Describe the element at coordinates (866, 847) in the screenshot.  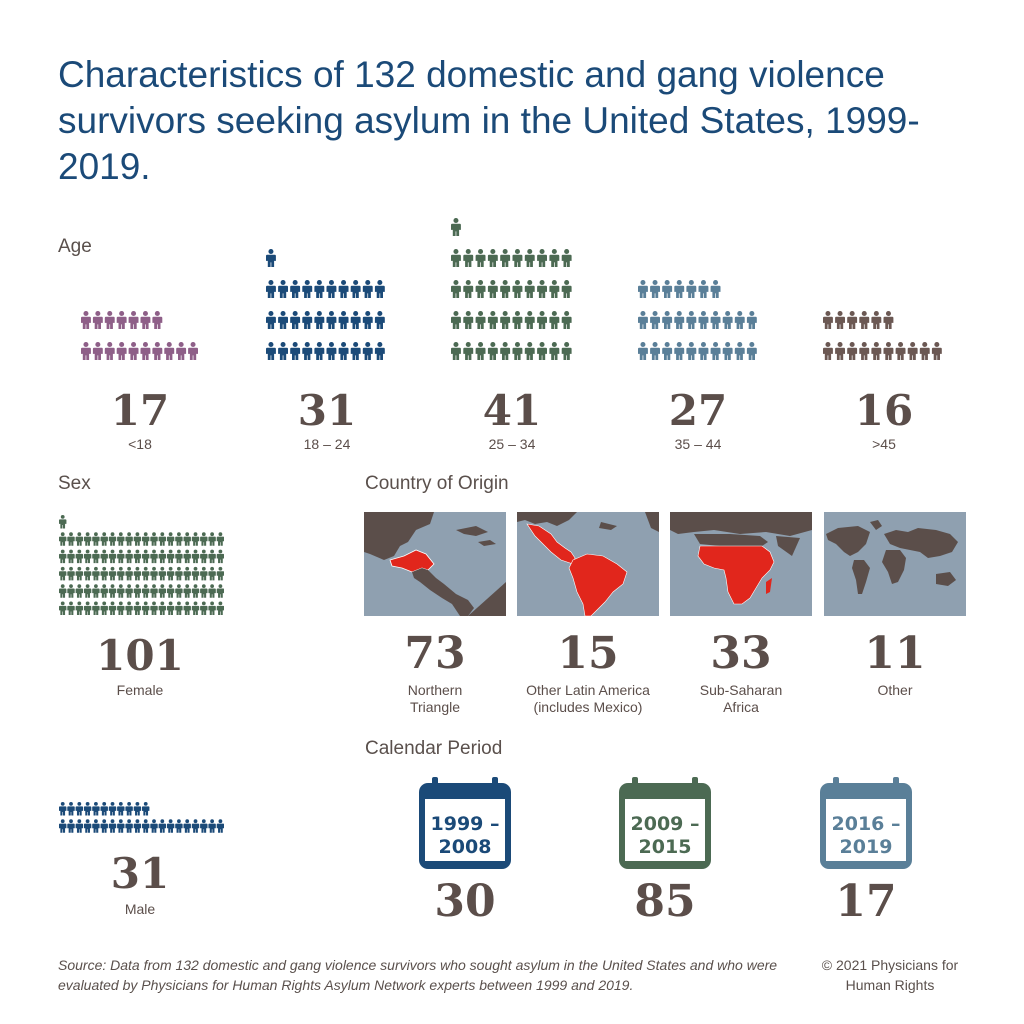
I see `calendar-text-2016-2019-line2: 2019` at that location.